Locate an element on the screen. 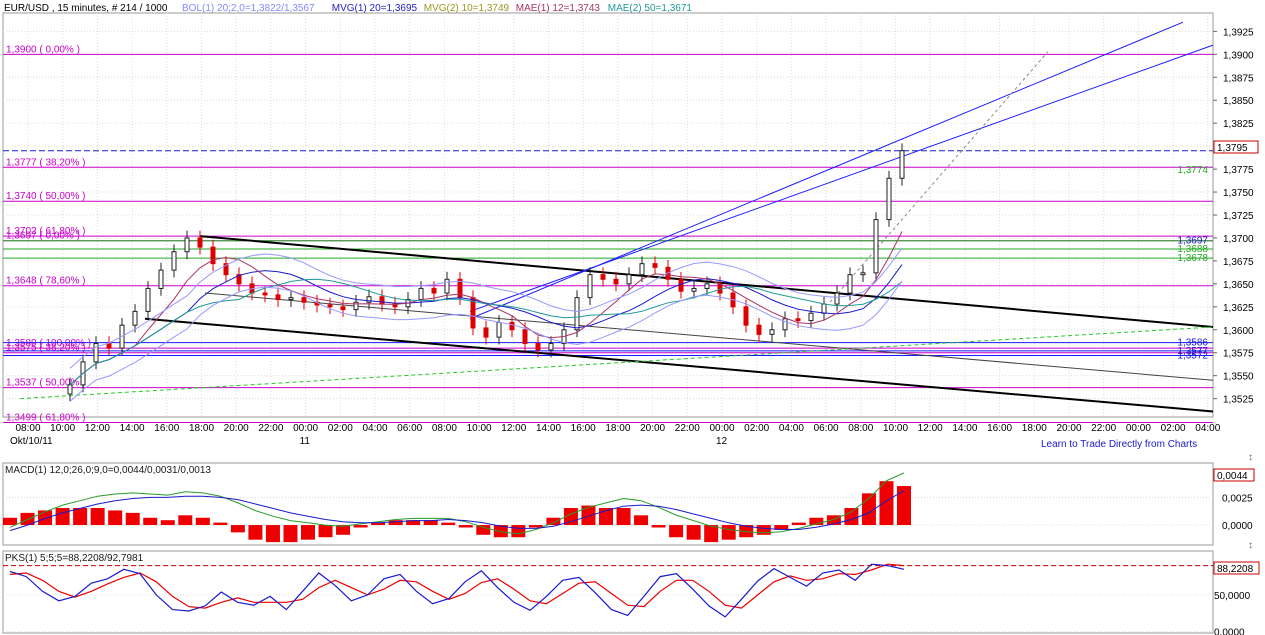  learn-to-trade-link: Learn to Trade Directly from Charts is located at coordinates (1119, 444).